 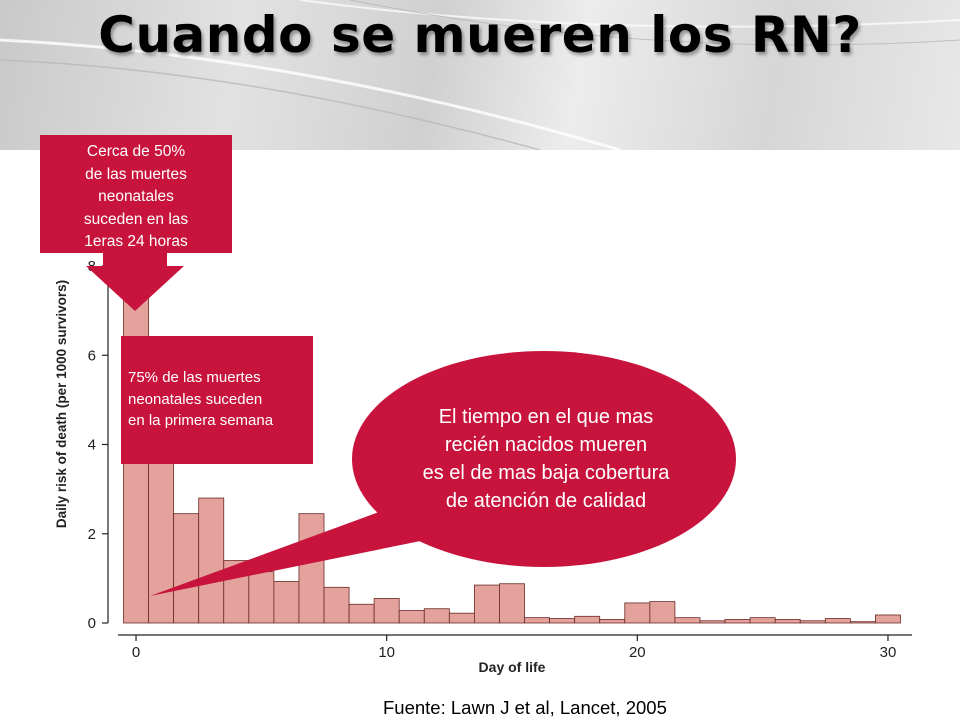 What do you see at coordinates (136, 652) in the screenshot?
I see `x-tick-label: 0` at bounding box center [136, 652].